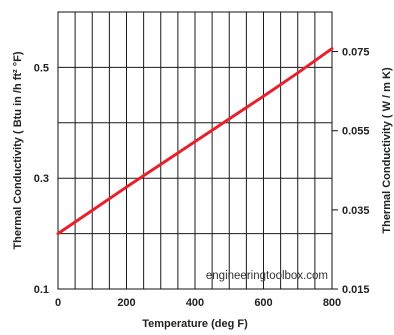 Image resolution: width=394 pixels, height=335 pixels. What do you see at coordinates (356, 211) in the screenshot?
I see `y2-tick-label: 0.035` at bounding box center [356, 211].